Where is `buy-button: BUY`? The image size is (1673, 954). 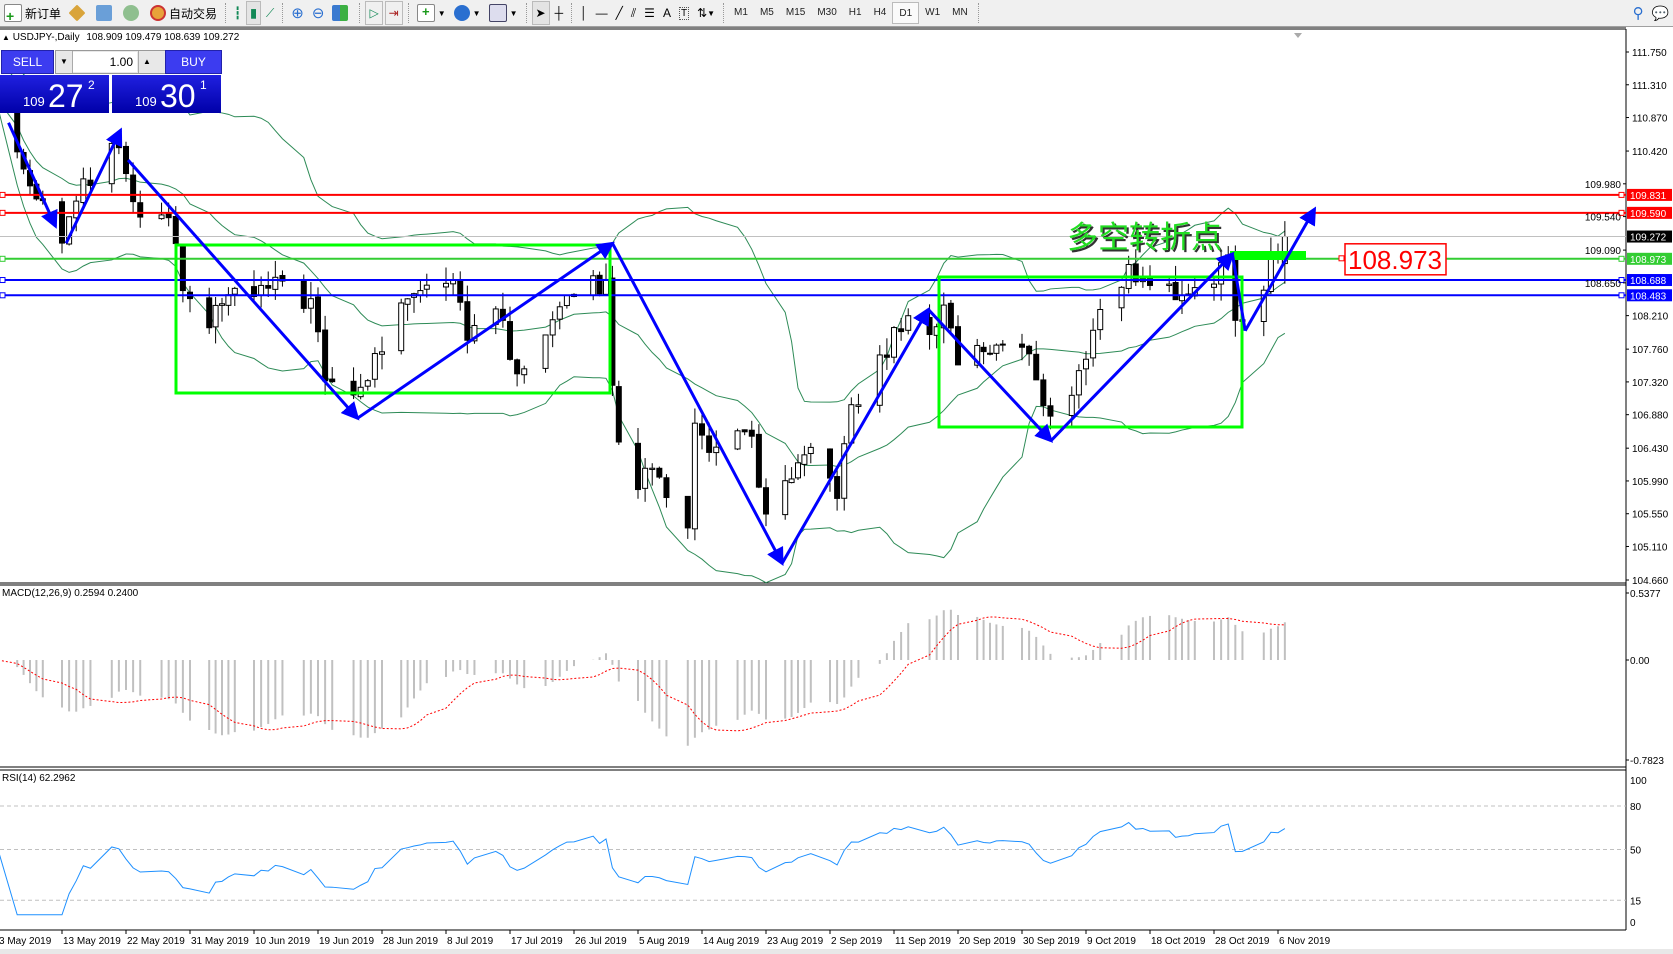
buy-button: BUY is located at coordinates (193, 62).